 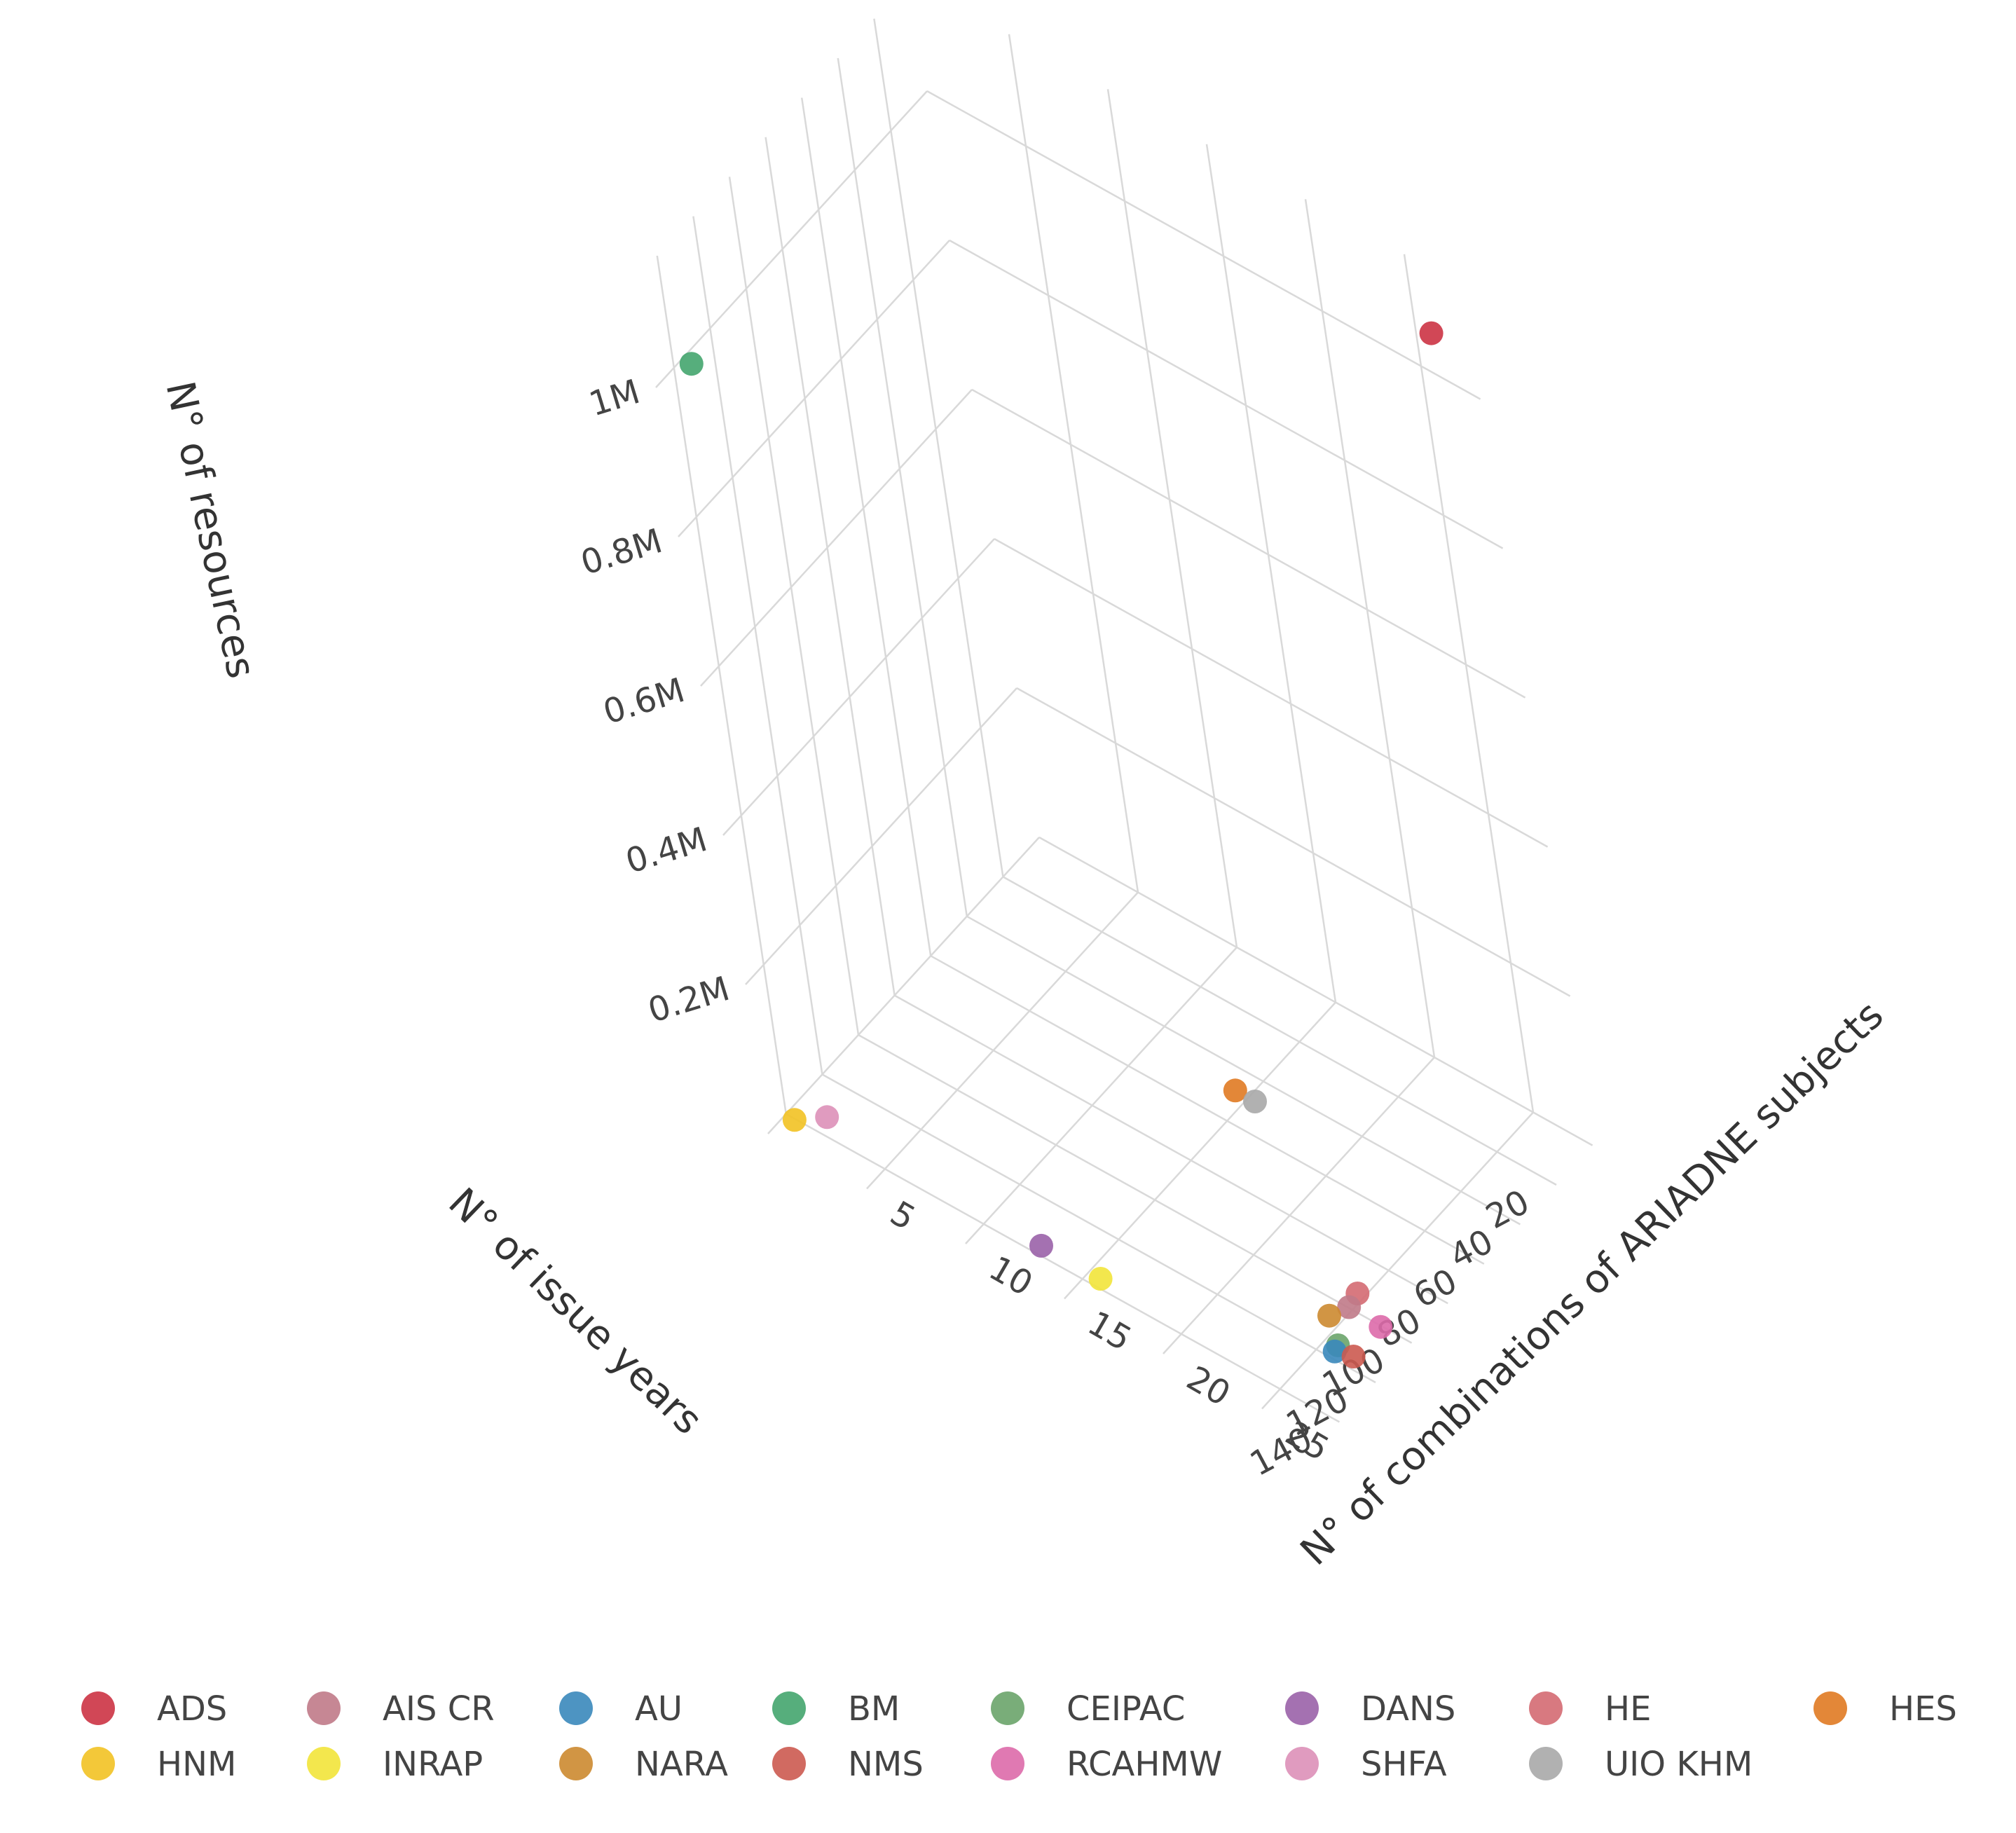 I want to click on z-tick-label: 1M, so click(x=614, y=398).